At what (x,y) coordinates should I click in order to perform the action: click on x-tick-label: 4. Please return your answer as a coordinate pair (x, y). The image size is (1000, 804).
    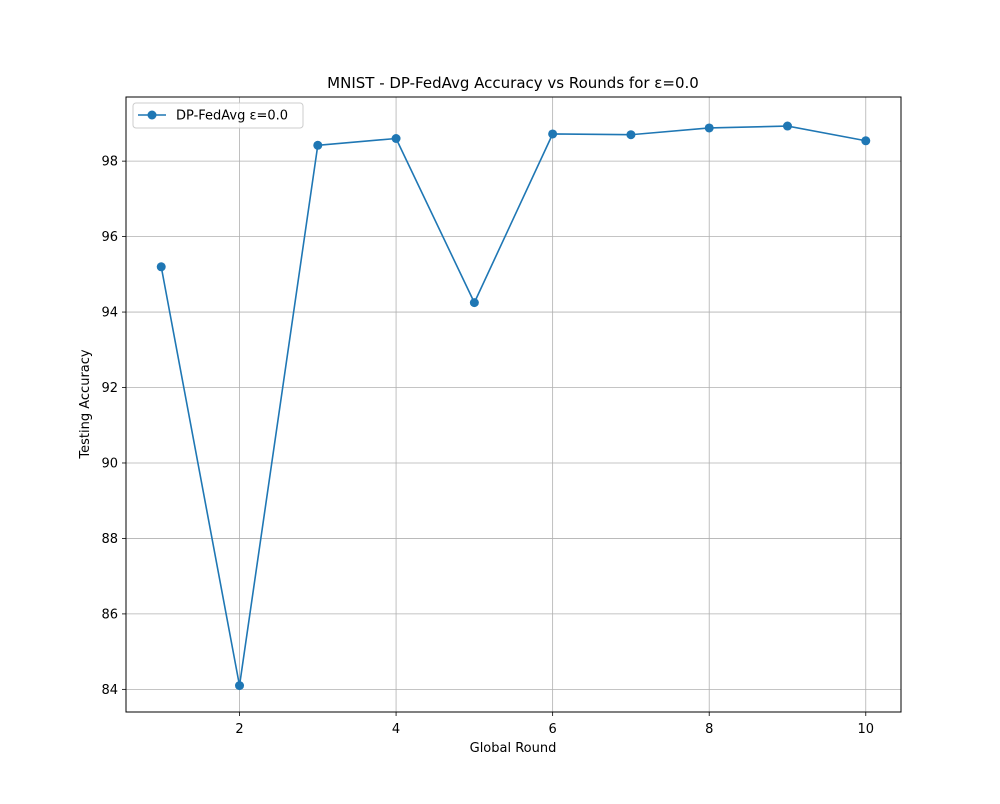
    Looking at the image, I should click on (396, 729).